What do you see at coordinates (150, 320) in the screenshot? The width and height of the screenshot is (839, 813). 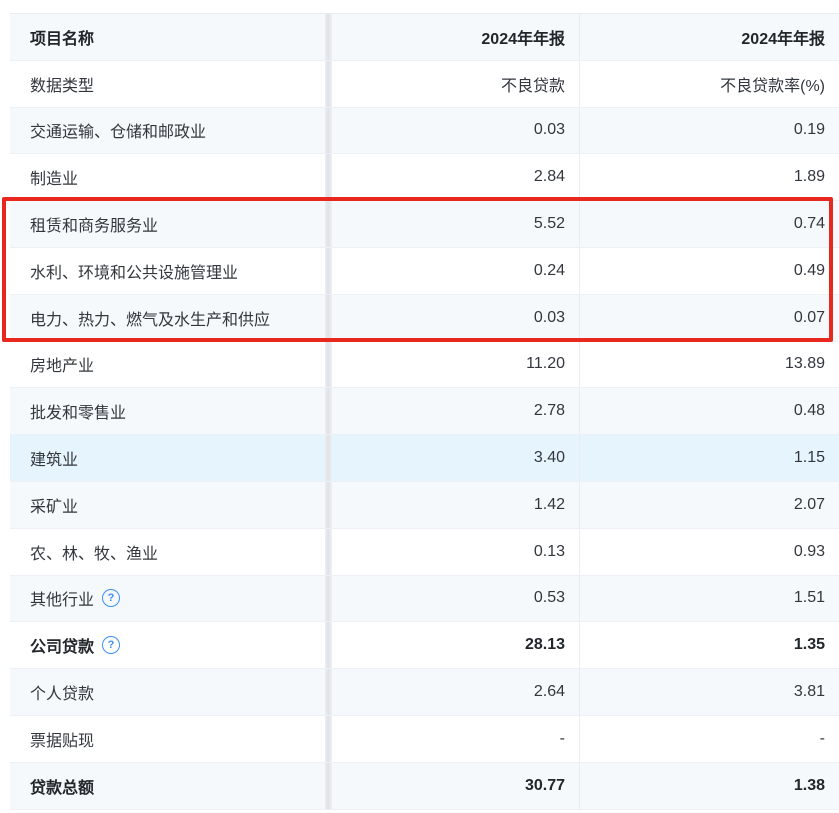 I see `row-label: 电力、热力、燃气及水生产和供应` at bounding box center [150, 320].